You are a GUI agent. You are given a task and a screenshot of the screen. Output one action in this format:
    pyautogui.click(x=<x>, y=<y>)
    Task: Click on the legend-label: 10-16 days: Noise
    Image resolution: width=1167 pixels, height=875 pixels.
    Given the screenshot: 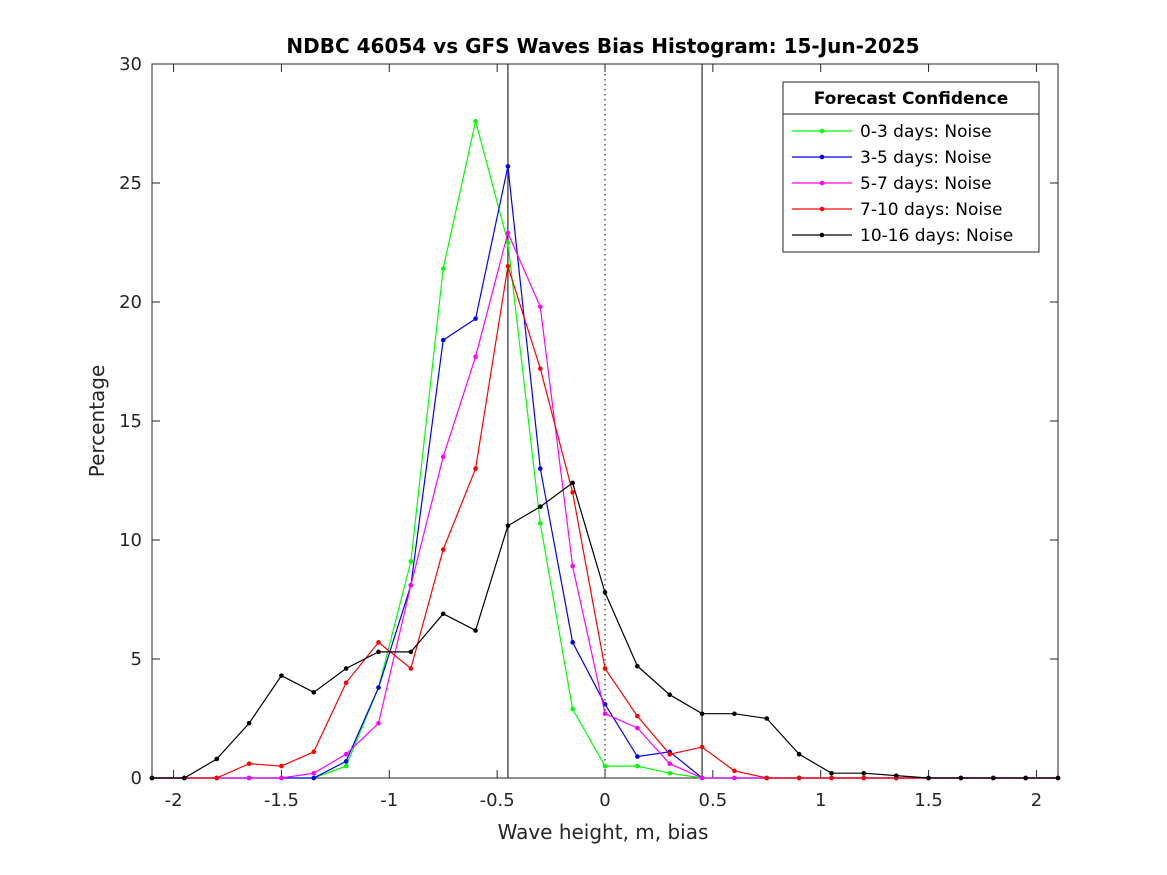 What is the action you would take?
    pyautogui.click(x=936, y=236)
    